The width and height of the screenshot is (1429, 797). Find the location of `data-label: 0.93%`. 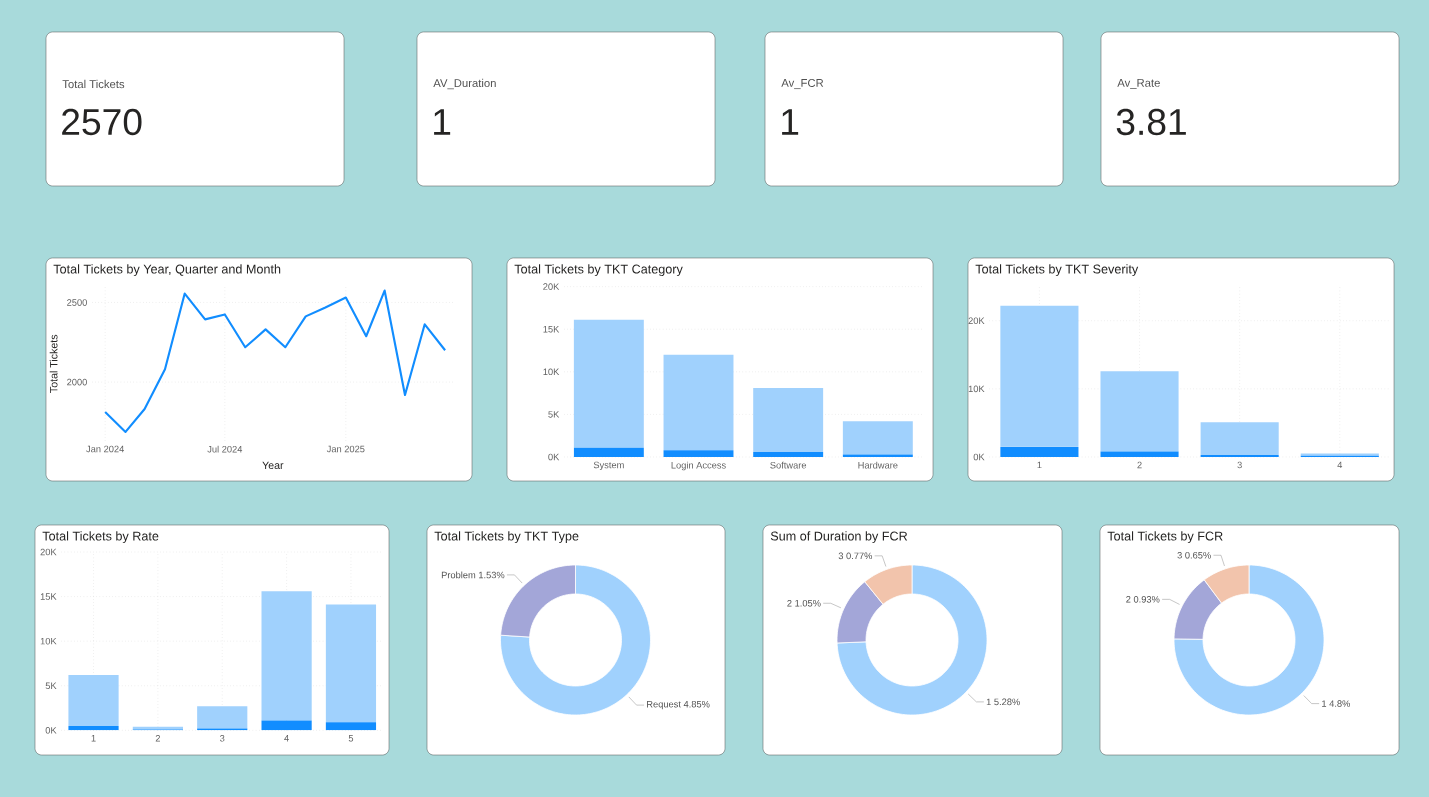

data-label: 0.93% is located at coordinates (1146, 599).